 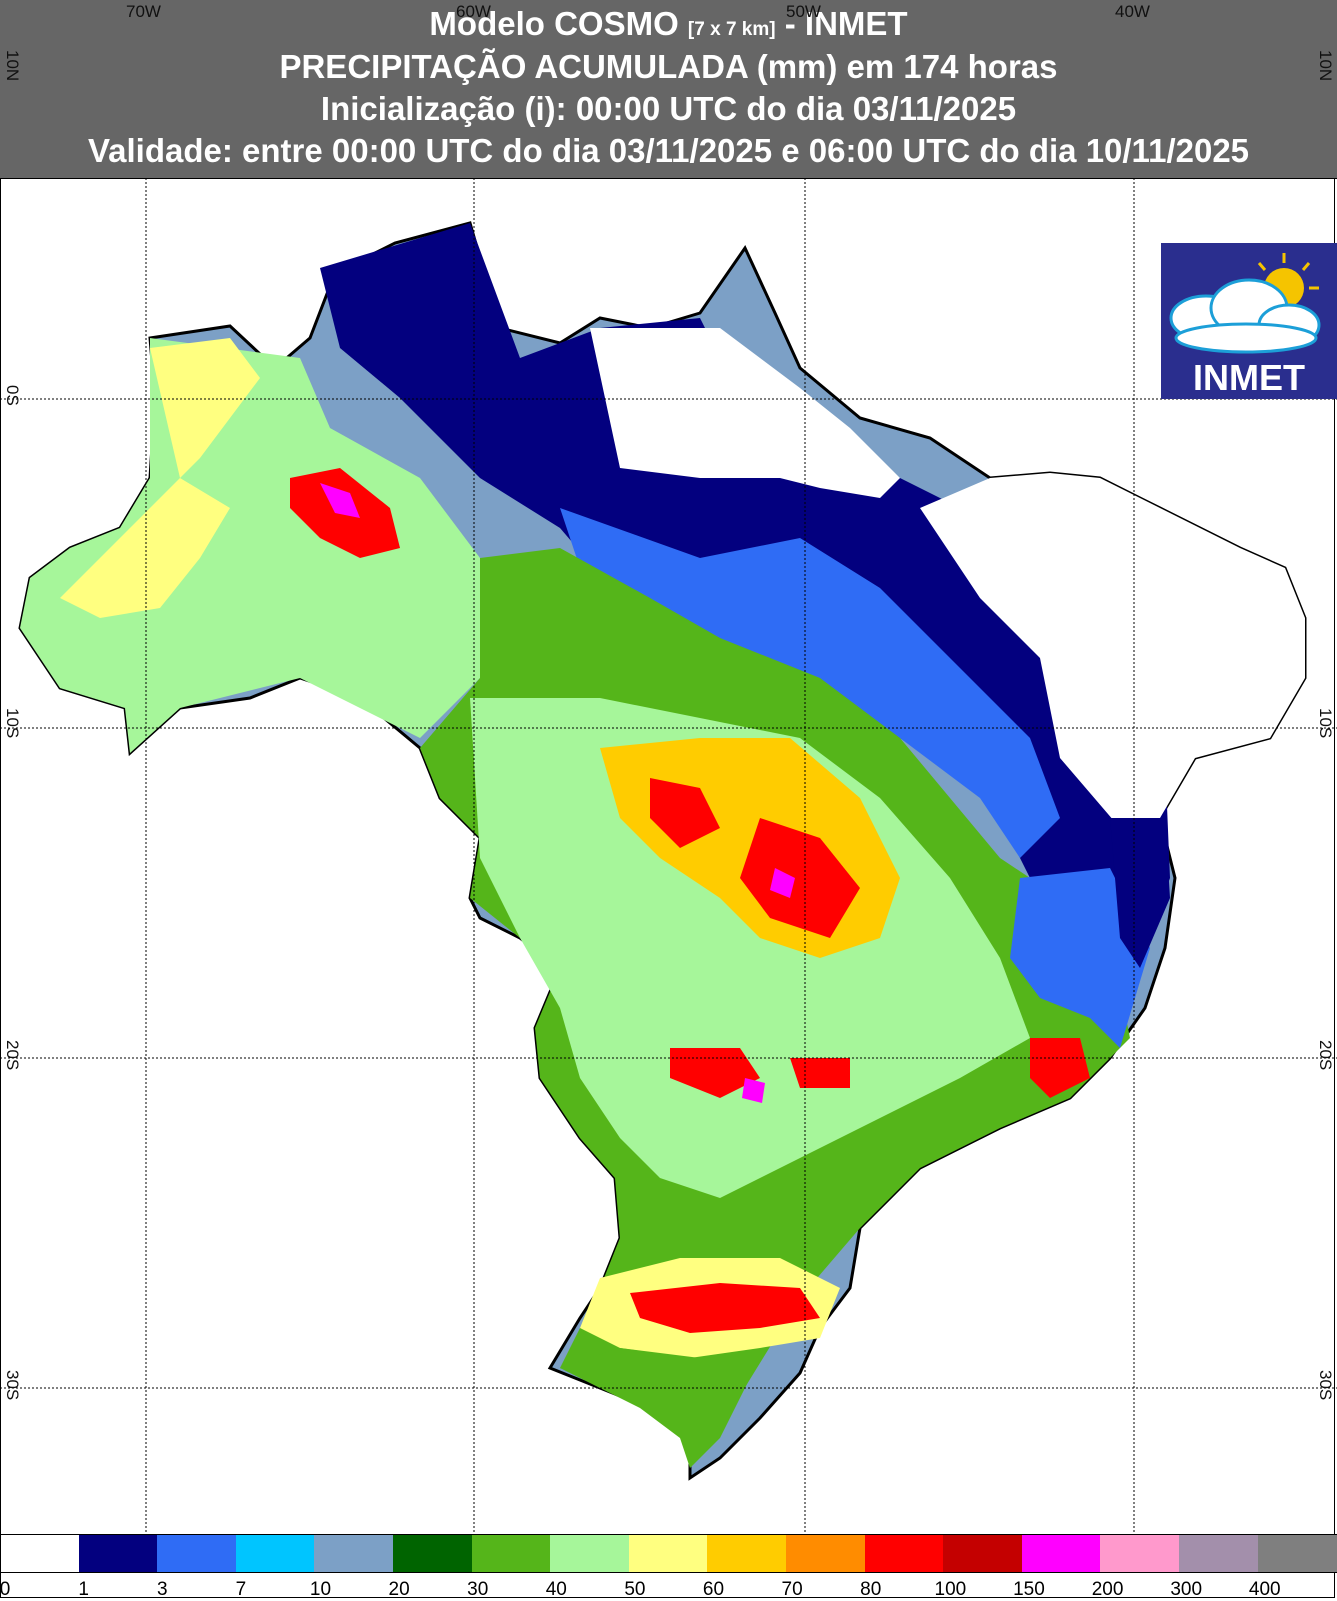 What do you see at coordinates (1325, 66) in the screenshot?
I see `lat-tick-10n-right: 10N` at bounding box center [1325, 66].